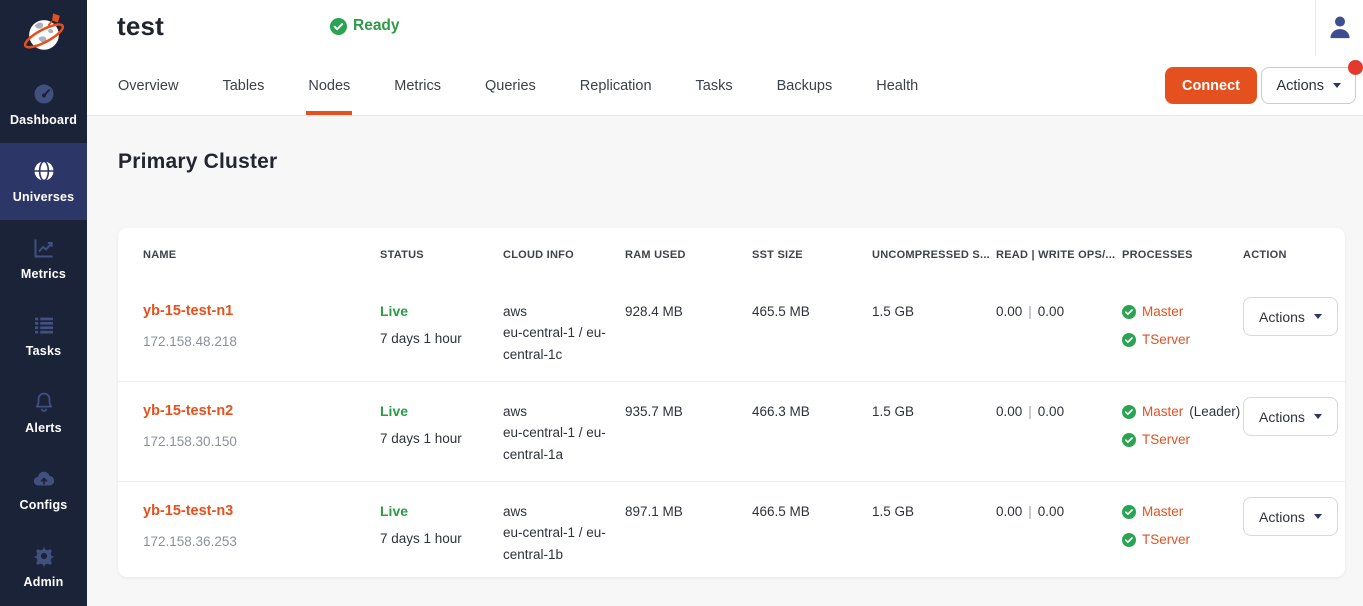  Describe the element at coordinates (43, 489) in the screenshot. I see `sidebar-item-configs: Configs` at that location.